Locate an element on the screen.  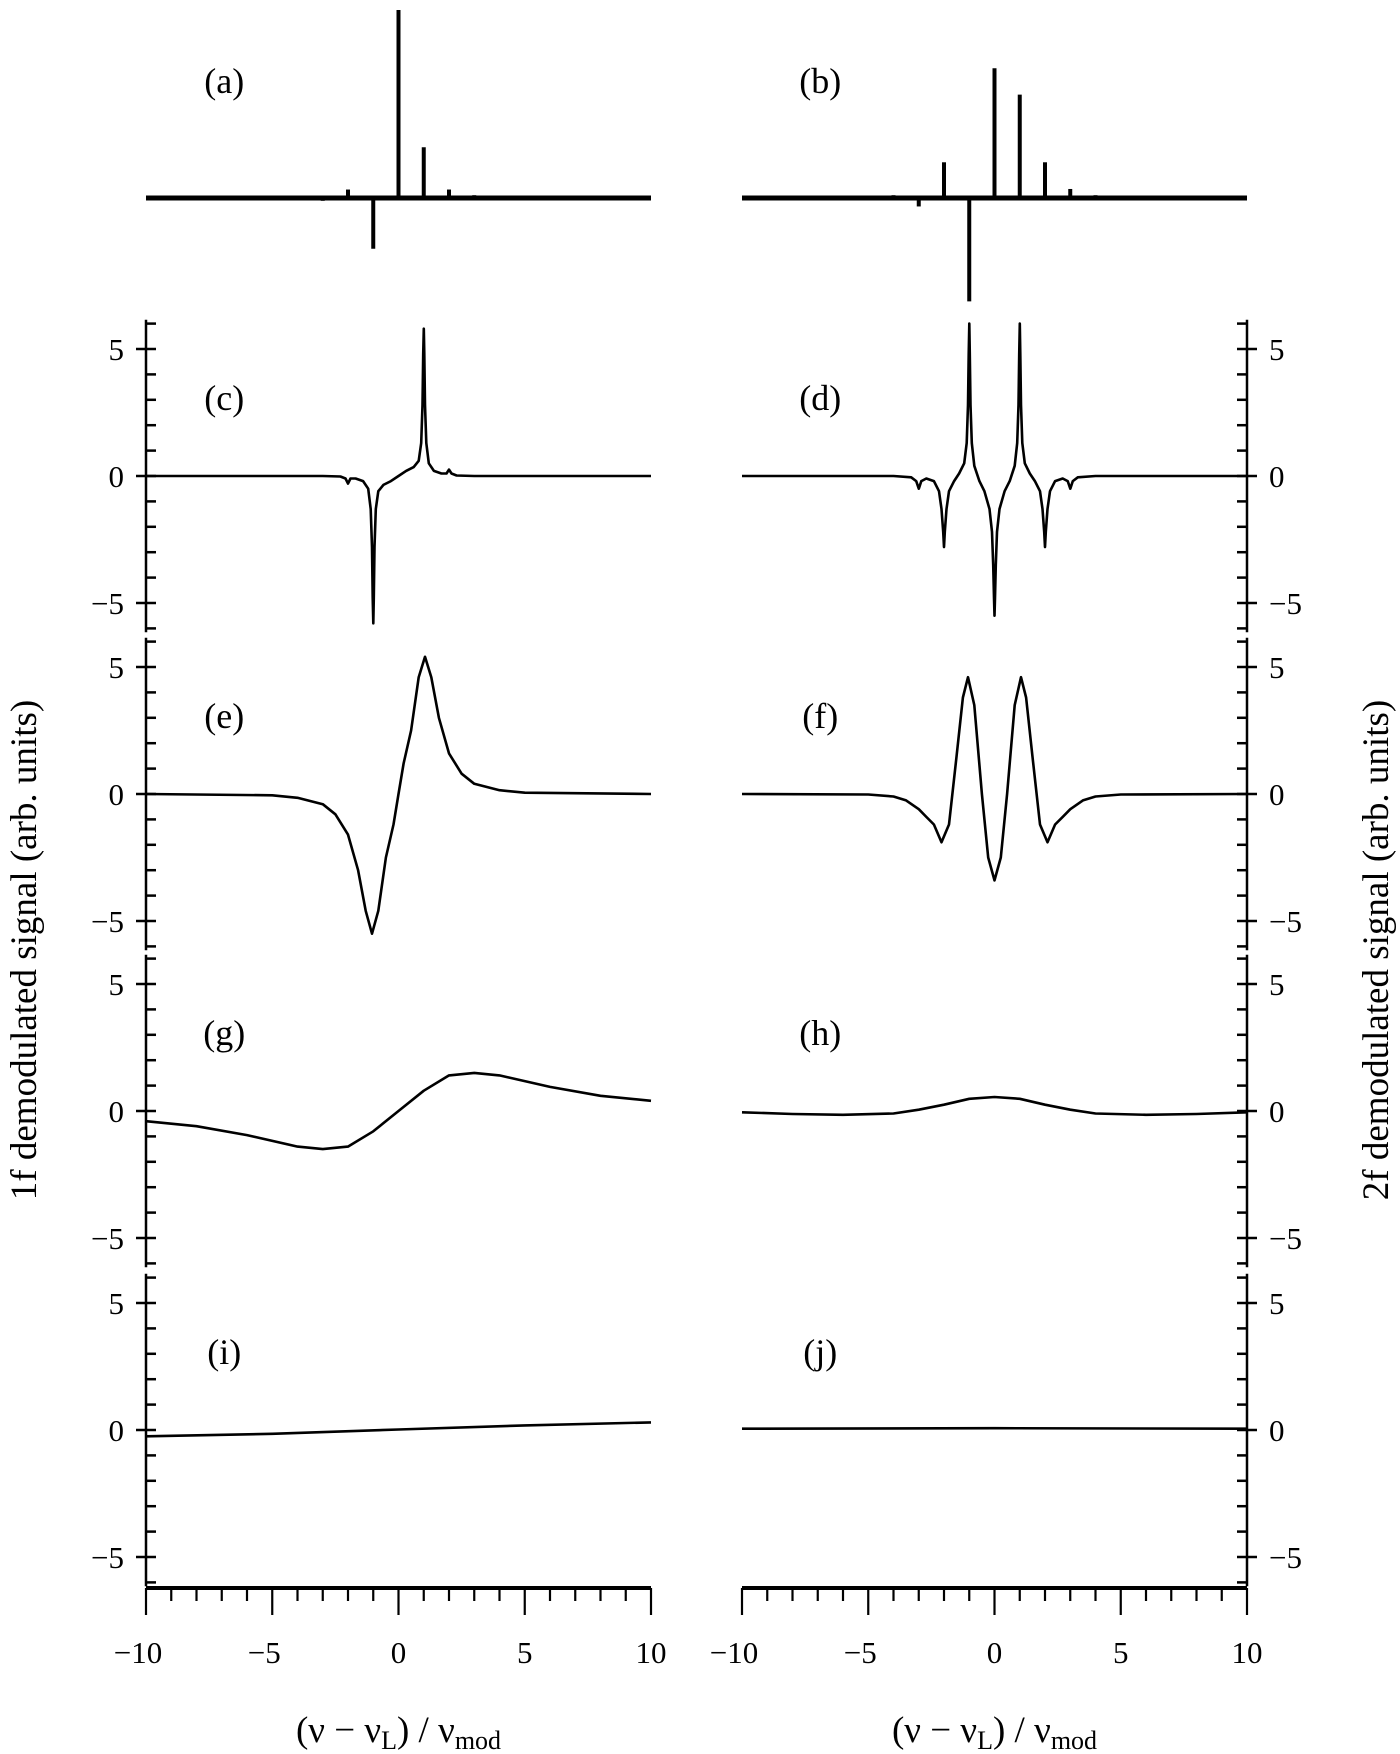
panel-e: 5 0 −5 (e) is located at coordinates (371, 794).